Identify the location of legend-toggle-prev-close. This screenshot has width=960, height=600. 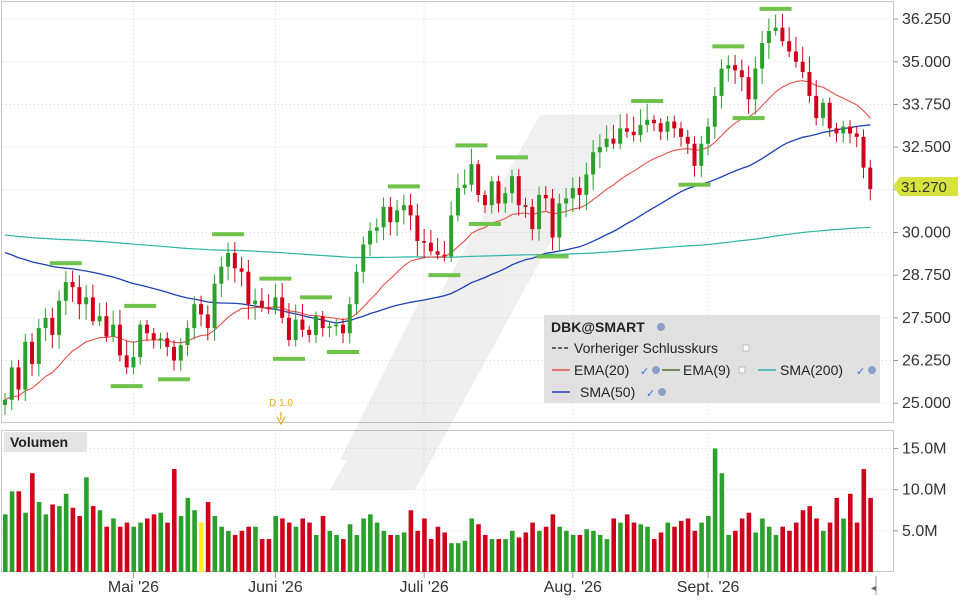
(746, 348).